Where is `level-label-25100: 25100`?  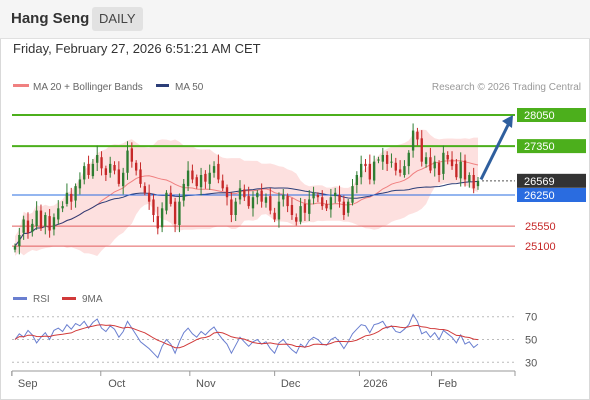
level-label-25100: 25100 is located at coordinates (540, 247).